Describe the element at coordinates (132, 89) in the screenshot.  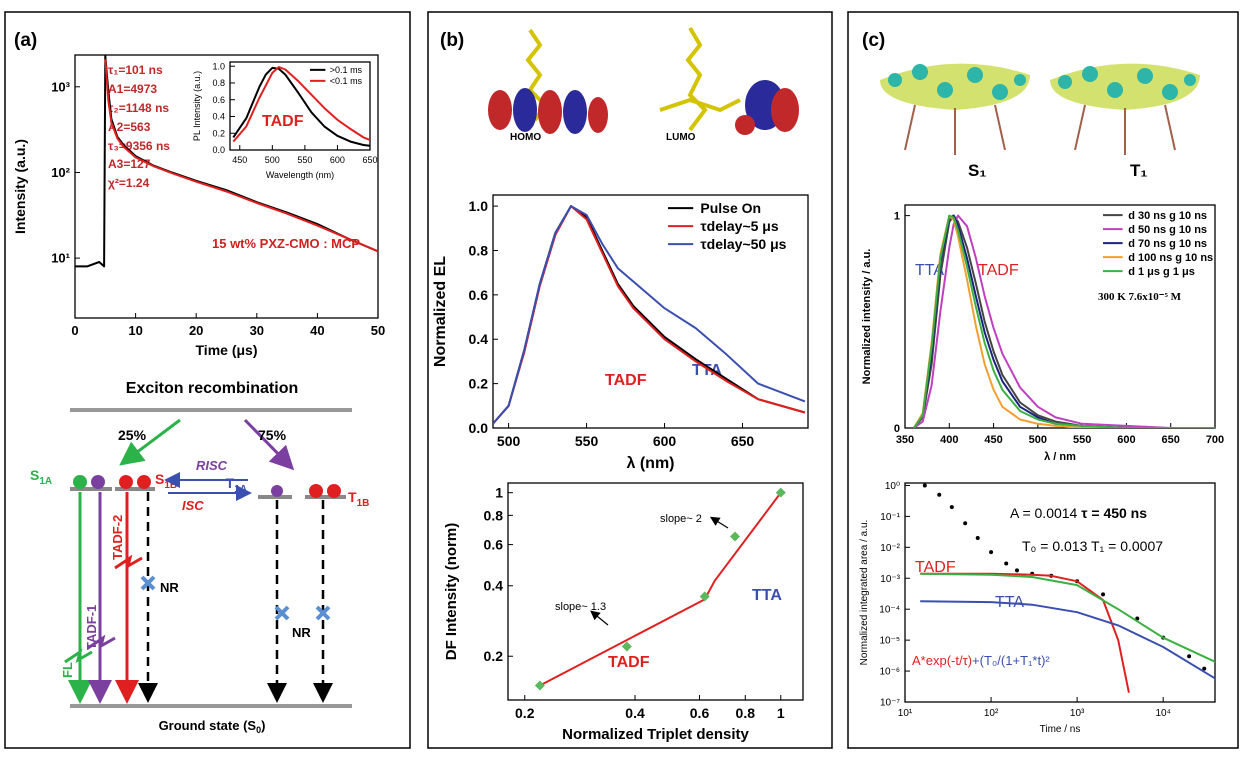
I see `annotation: A1=4973` at that location.